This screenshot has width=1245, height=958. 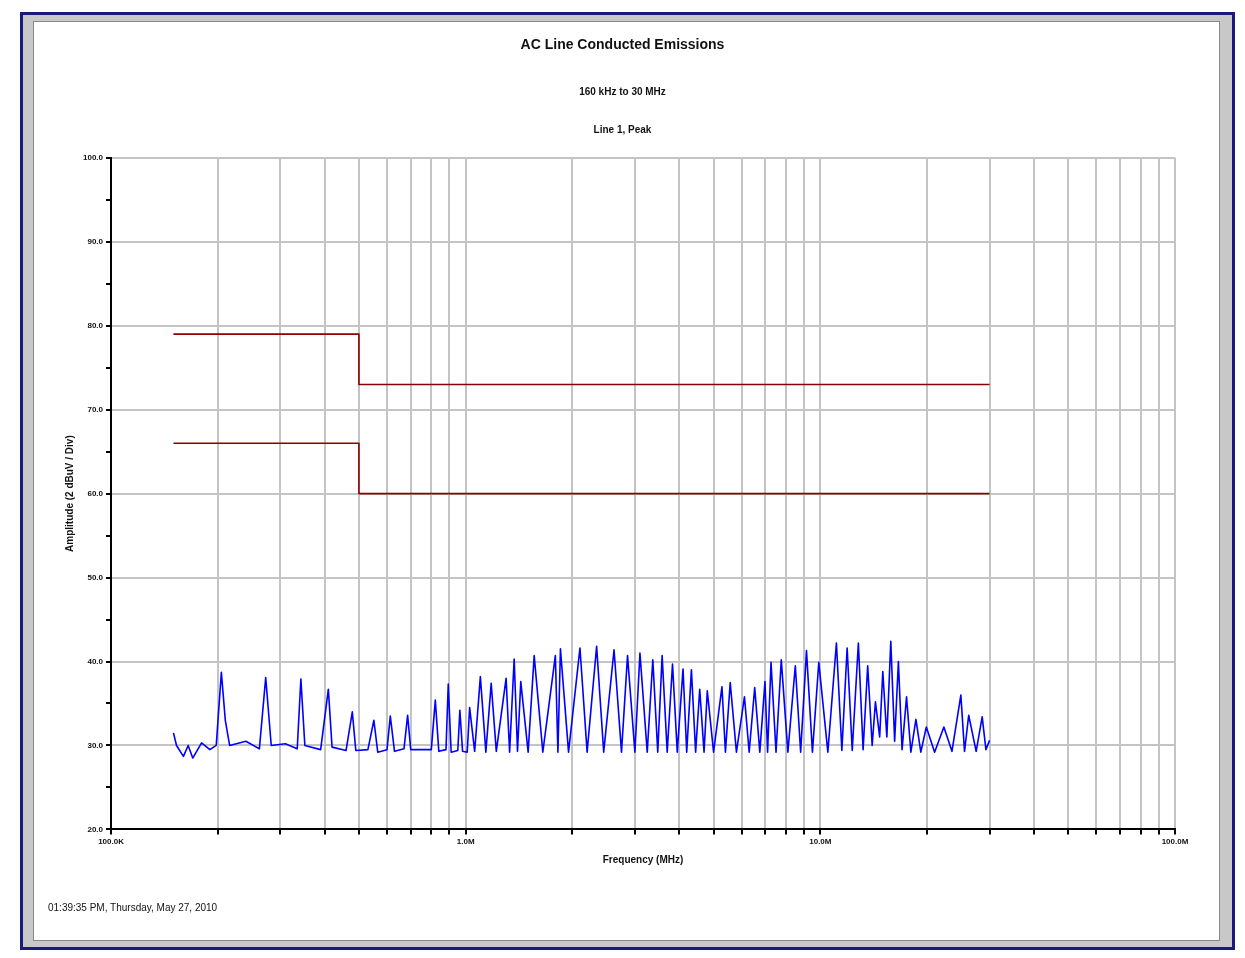 I want to click on chart-title: AC Line Conducted Emissions, so click(x=622, y=44).